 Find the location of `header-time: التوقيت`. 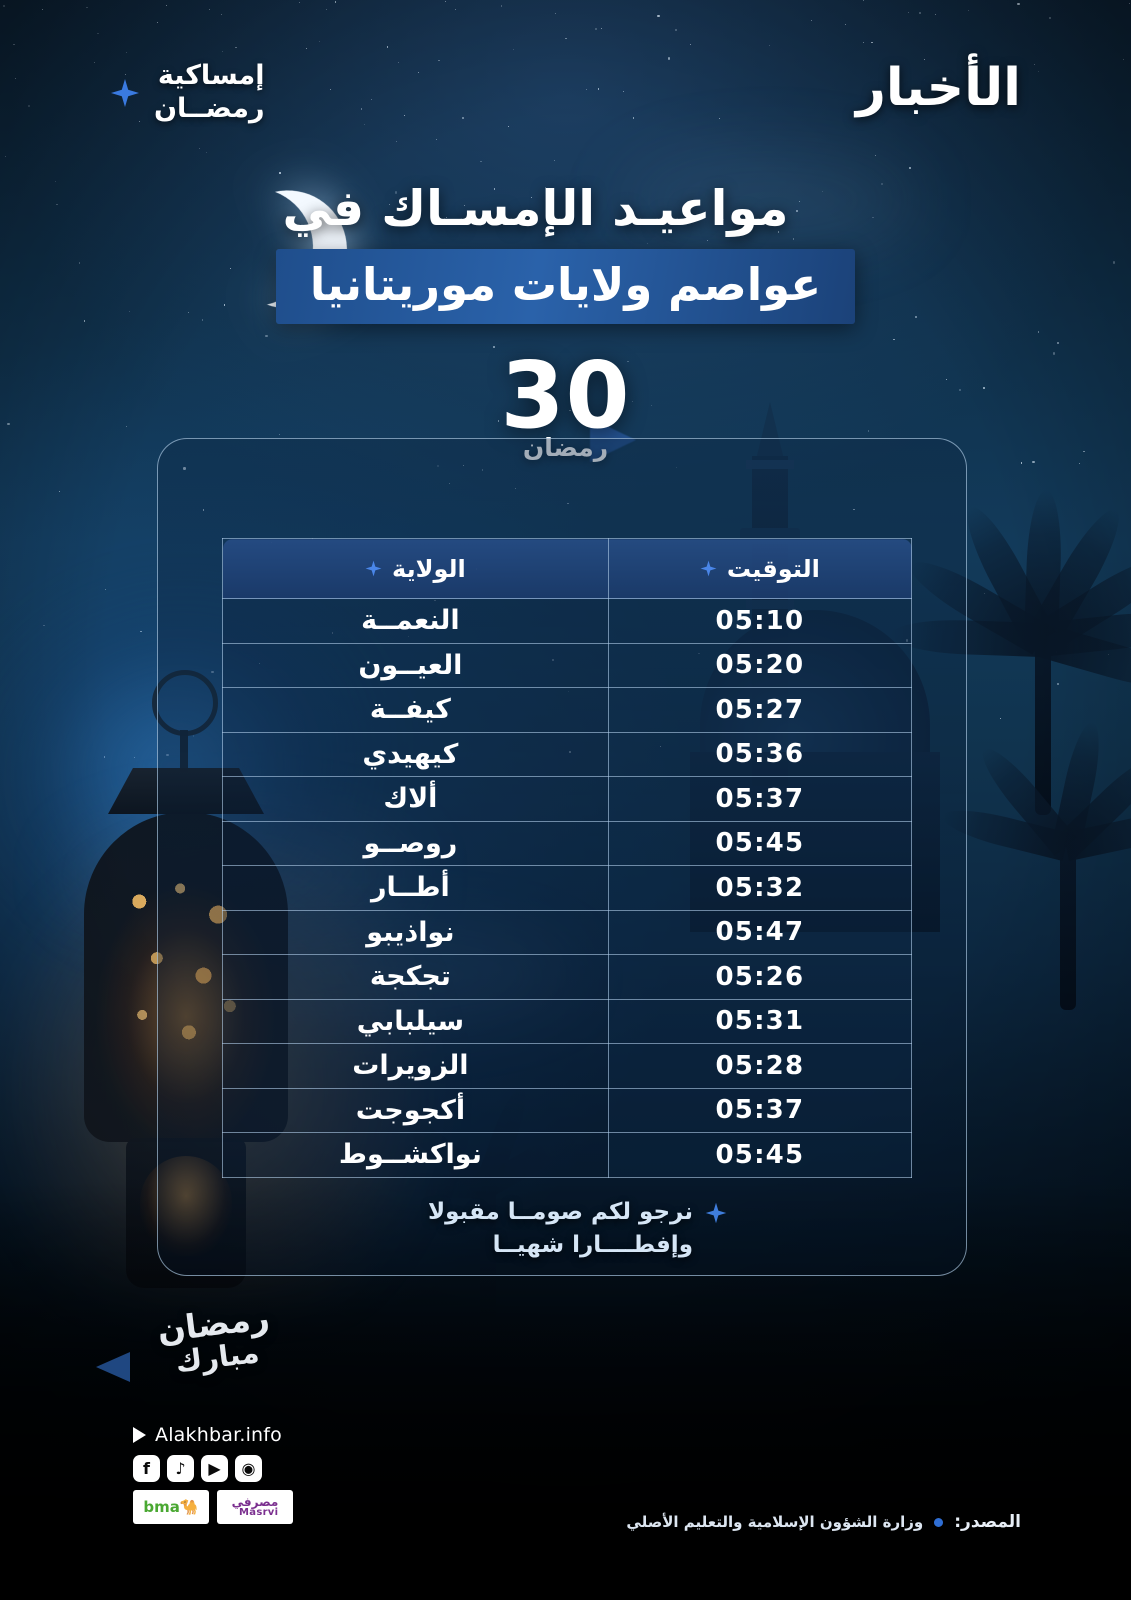

header-time: التوقيت is located at coordinates (760, 568).